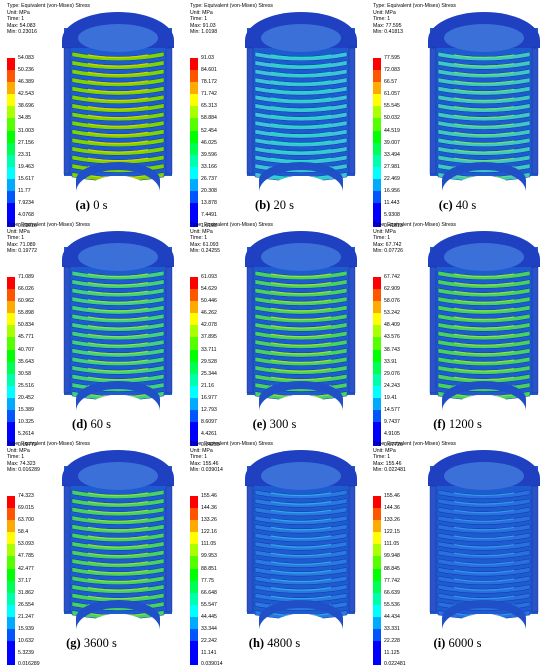  What do you see at coordinates (392, 532) in the screenshot?
I see `legend-value: 122.15` at bounding box center [392, 532].